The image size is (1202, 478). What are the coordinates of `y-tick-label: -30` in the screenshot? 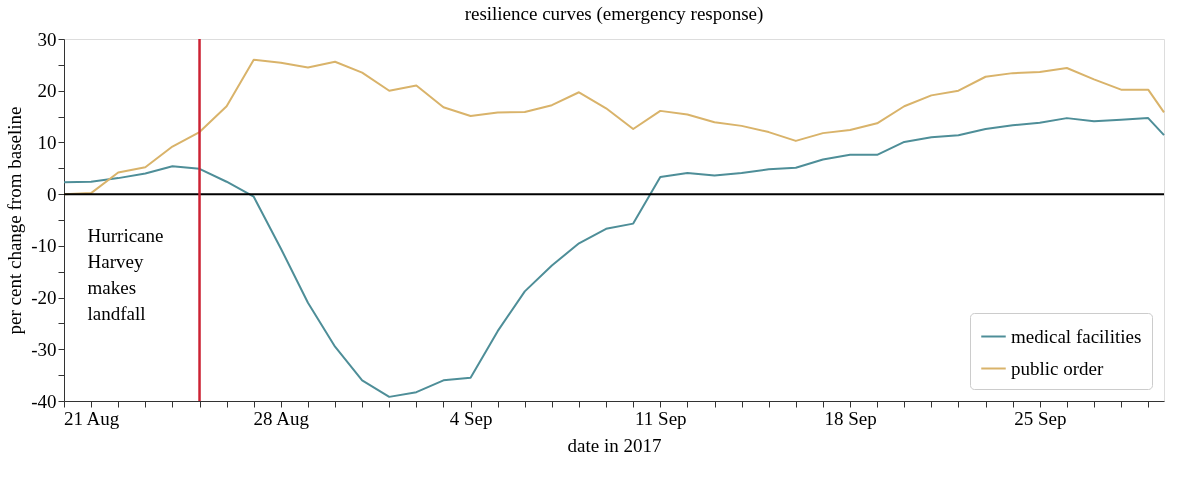 It's located at (44, 349).